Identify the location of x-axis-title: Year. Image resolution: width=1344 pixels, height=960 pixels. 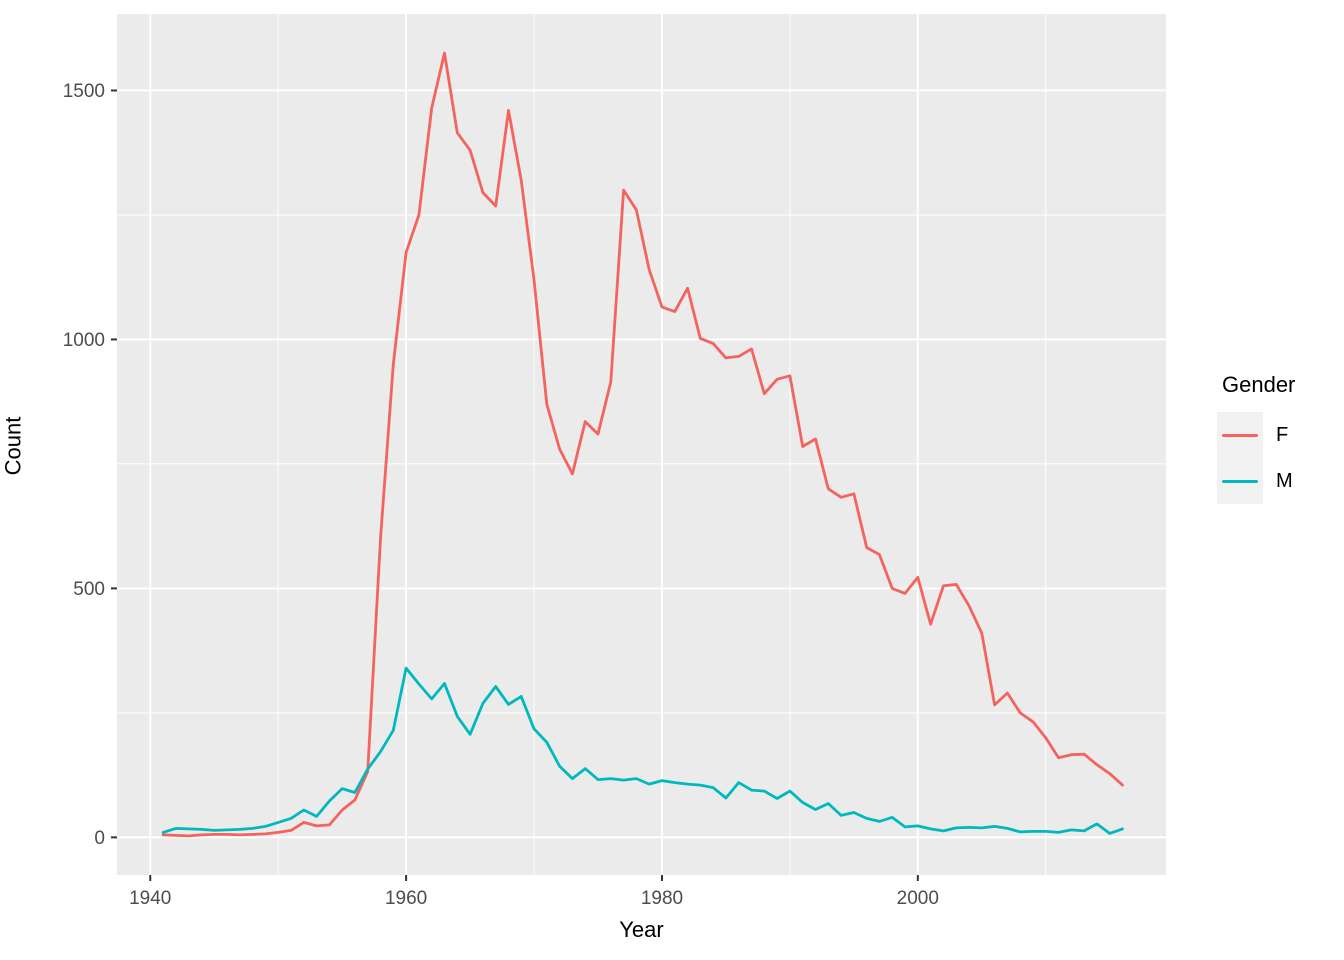
(641, 929).